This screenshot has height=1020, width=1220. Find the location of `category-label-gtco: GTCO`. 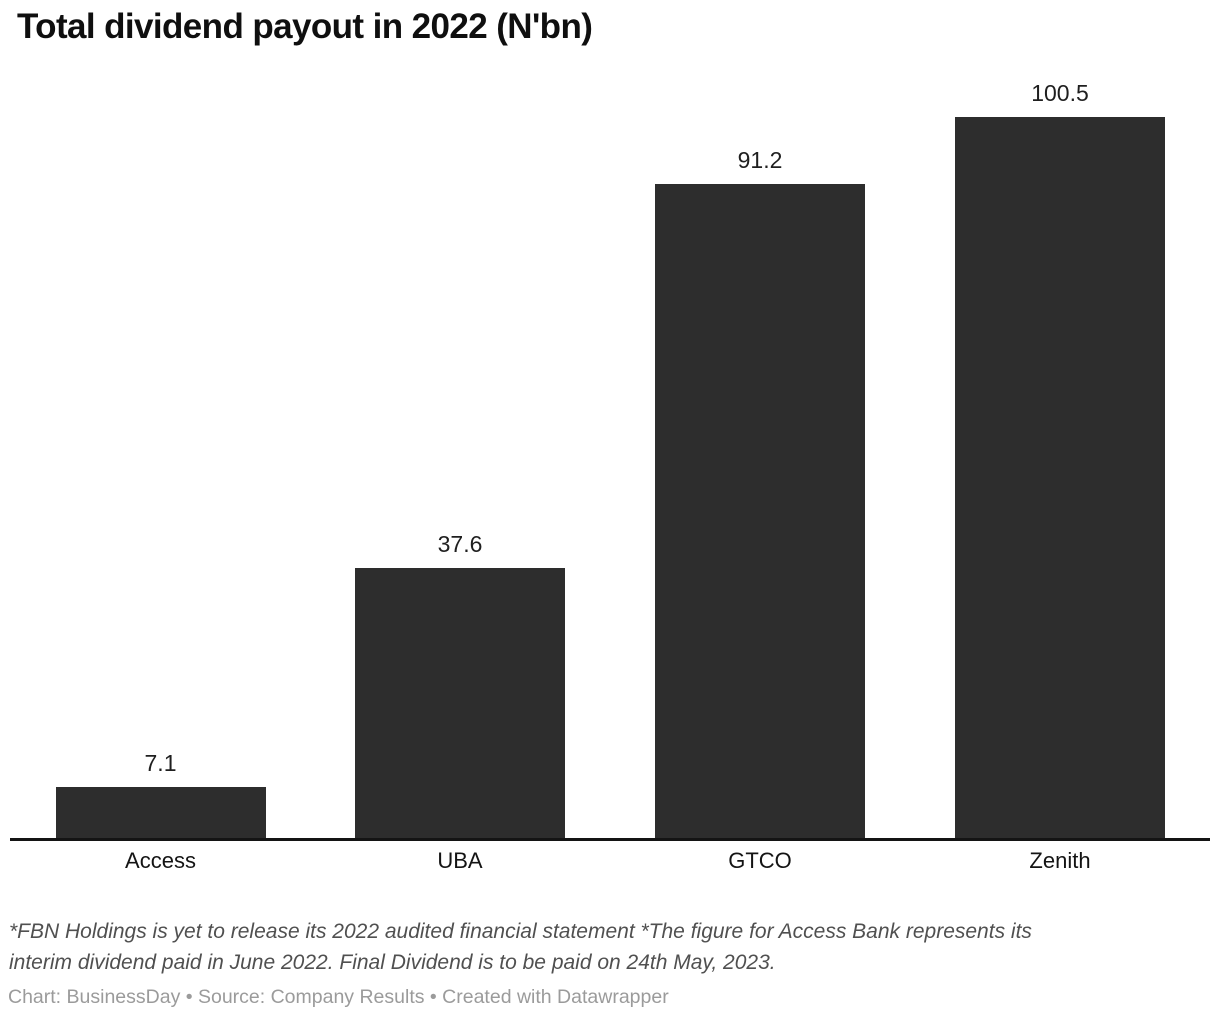

category-label-gtco: GTCO is located at coordinates (760, 860).